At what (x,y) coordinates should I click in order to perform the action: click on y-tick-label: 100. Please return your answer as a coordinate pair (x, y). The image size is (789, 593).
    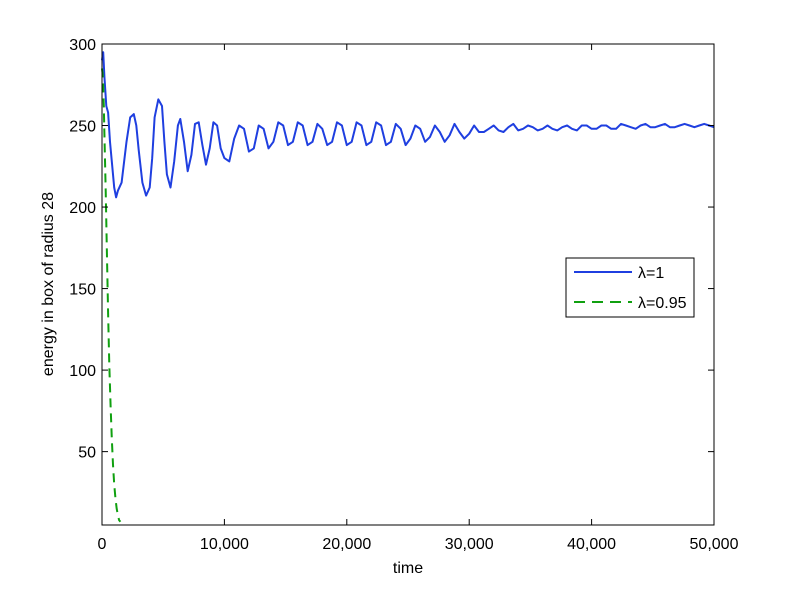
    Looking at the image, I should click on (82, 371).